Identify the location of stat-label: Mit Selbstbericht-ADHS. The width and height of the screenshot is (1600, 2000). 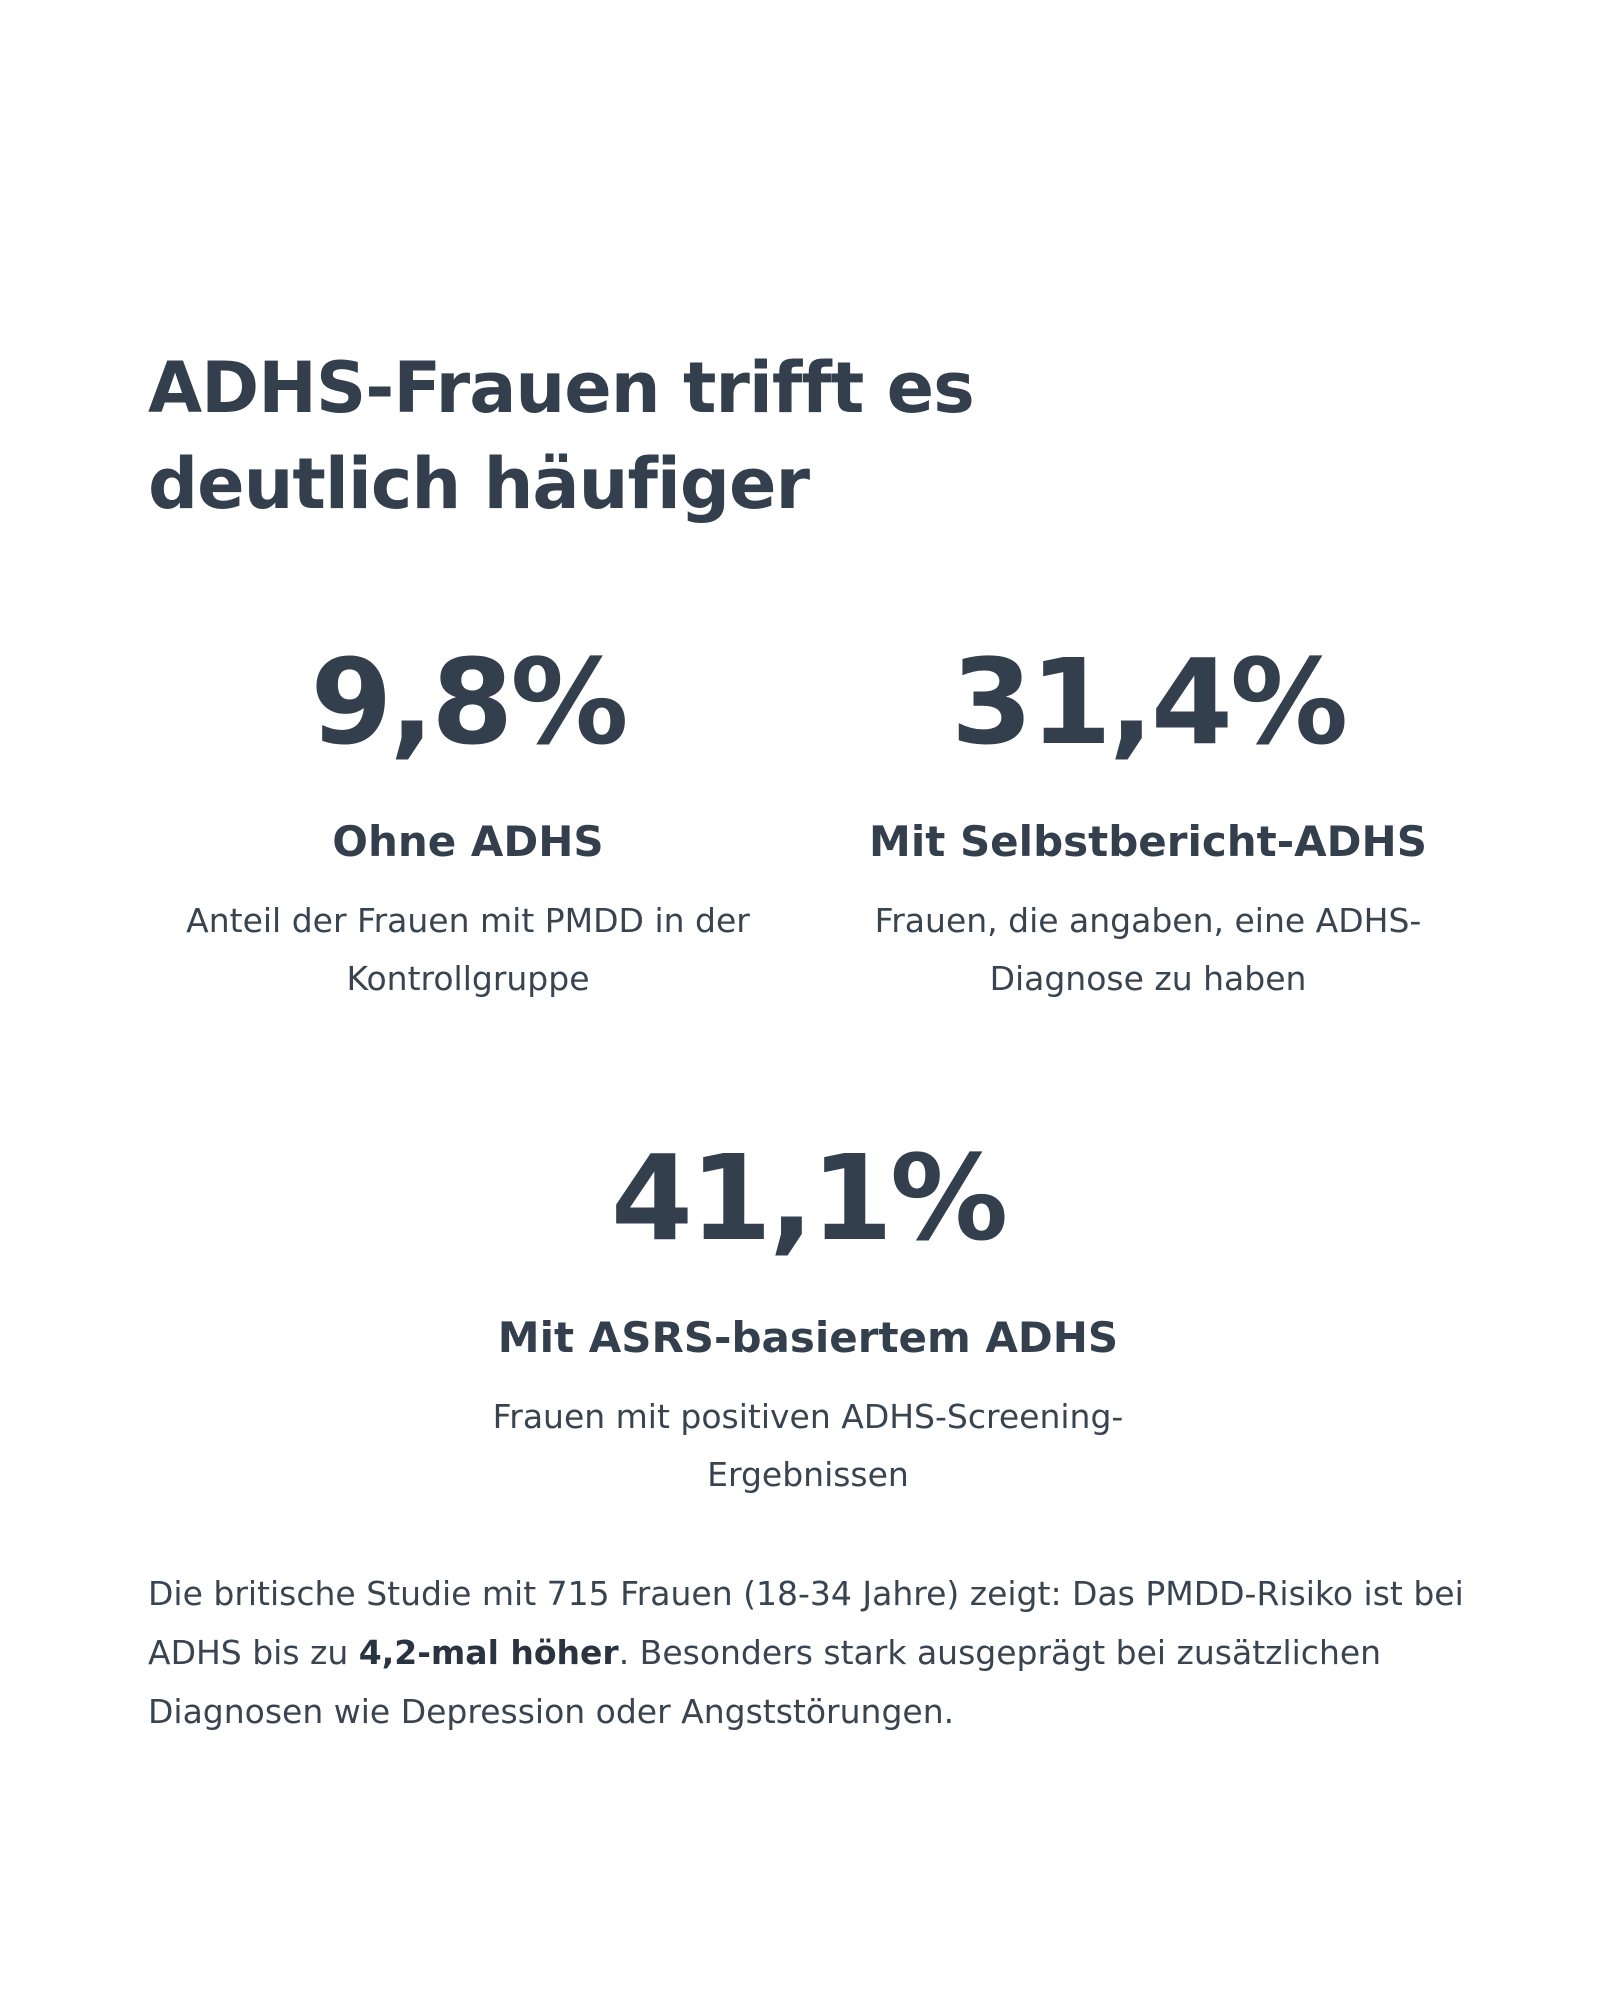
(1148, 841).